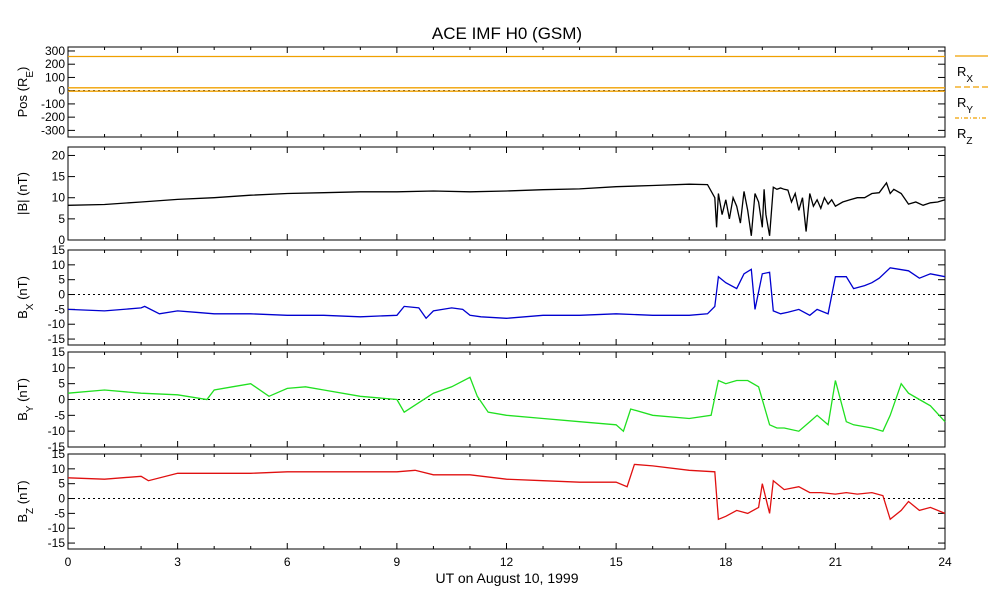  What do you see at coordinates (945, 562) in the screenshot?
I see `x-tick-label: 24` at bounding box center [945, 562].